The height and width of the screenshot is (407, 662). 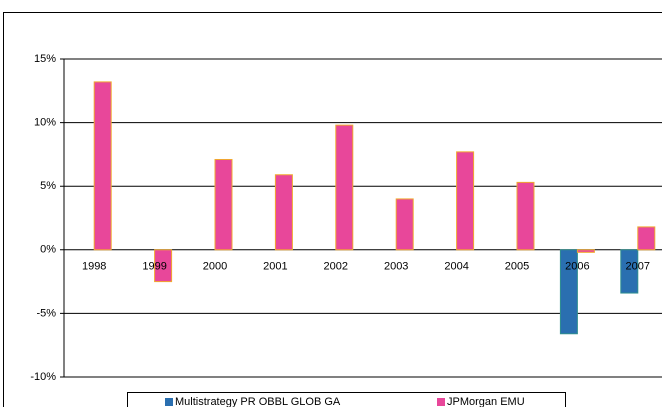 I want to click on x-tick-label: 1998, so click(x=94, y=267).